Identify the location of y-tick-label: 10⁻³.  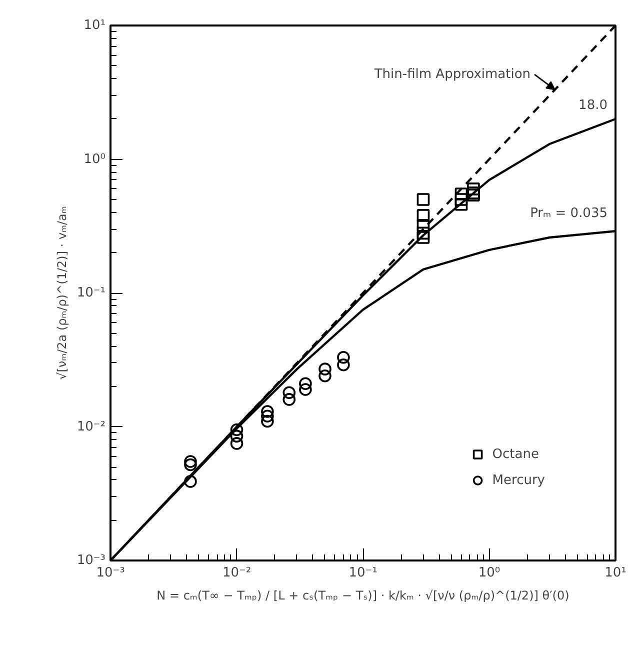
(91, 560).